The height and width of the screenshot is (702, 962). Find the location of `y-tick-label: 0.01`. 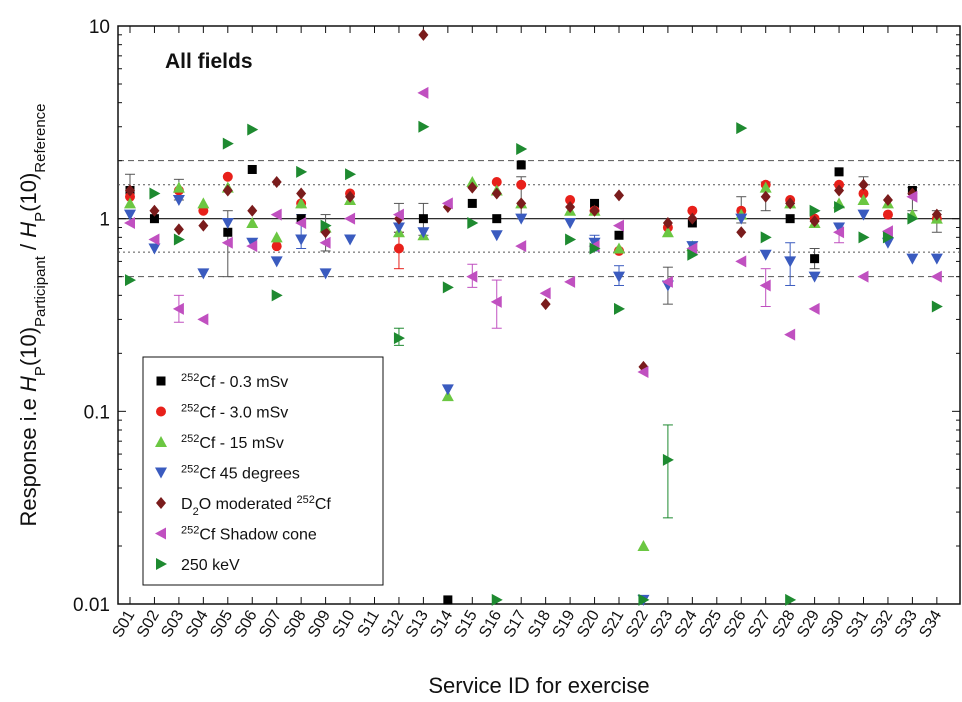

y-tick-label: 0.01 is located at coordinates (91, 605).